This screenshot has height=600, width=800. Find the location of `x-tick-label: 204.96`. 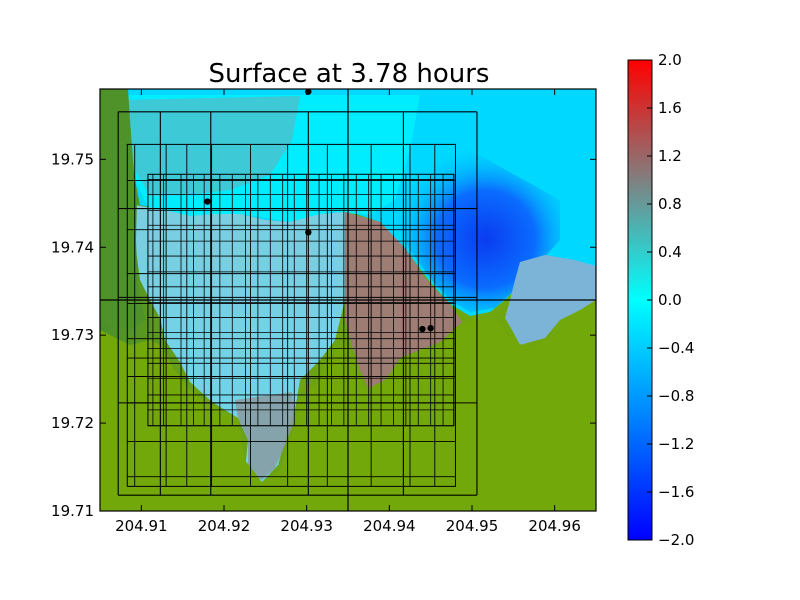

x-tick-label: 204.96 is located at coordinates (554, 526).